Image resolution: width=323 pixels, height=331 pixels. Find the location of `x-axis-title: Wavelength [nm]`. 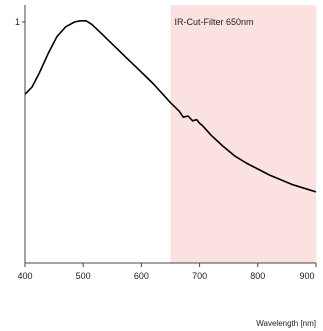

x-axis-title: Wavelength [nm] is located at coordinates (286, 323).